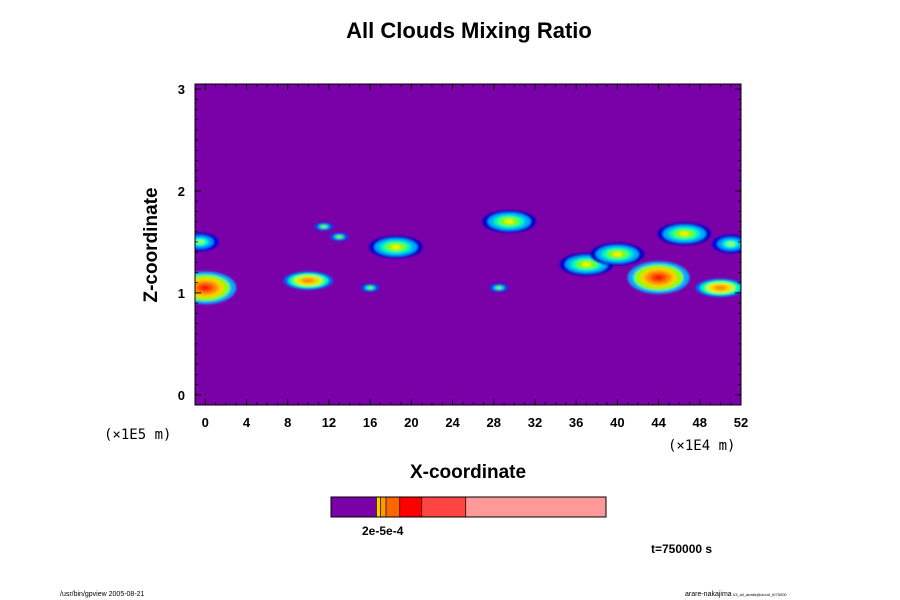  I want to click on colorbar-frame, so click(468, 507).